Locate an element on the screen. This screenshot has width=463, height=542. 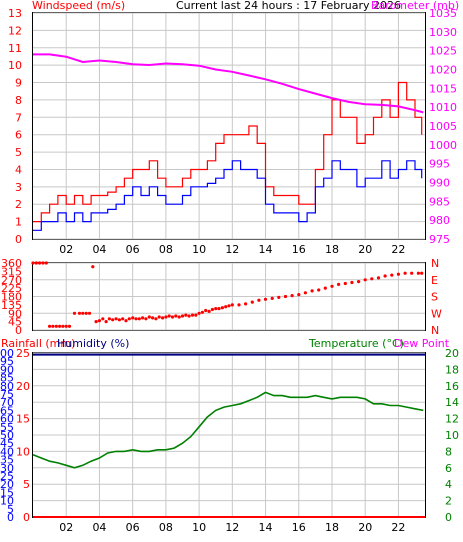
temperature-tick-label: 10 is located at coordinates (452, 435).